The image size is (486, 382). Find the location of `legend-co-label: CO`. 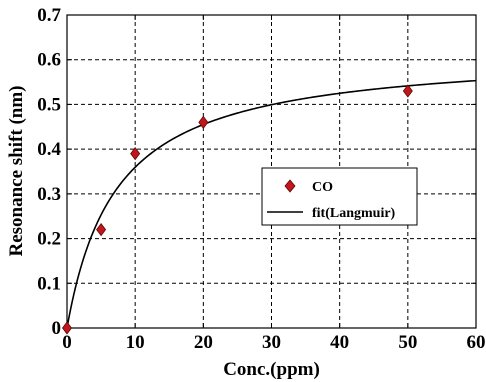

legend-co-label: CO is located at coordinates (322, 187).